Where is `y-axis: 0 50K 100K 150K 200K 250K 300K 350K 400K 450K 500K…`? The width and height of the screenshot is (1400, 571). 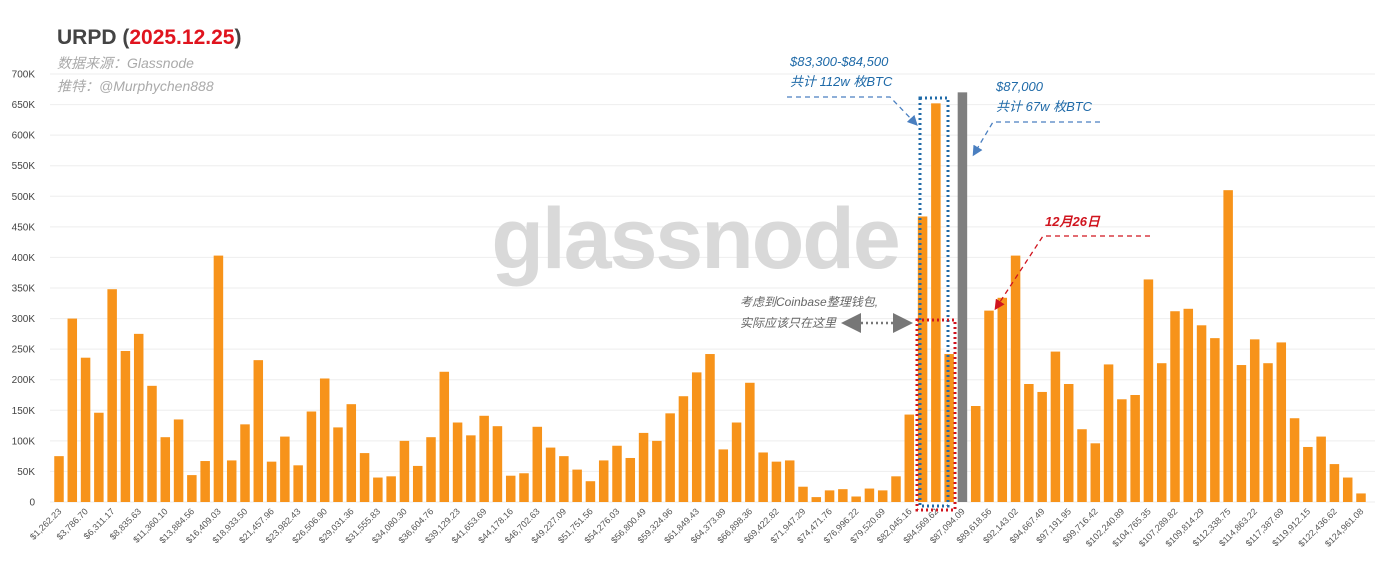 y-axis: 0 50K 100K 150K 200K 250K 300K 350K 400K 450K 500K… is located at coordinates (24, 289).